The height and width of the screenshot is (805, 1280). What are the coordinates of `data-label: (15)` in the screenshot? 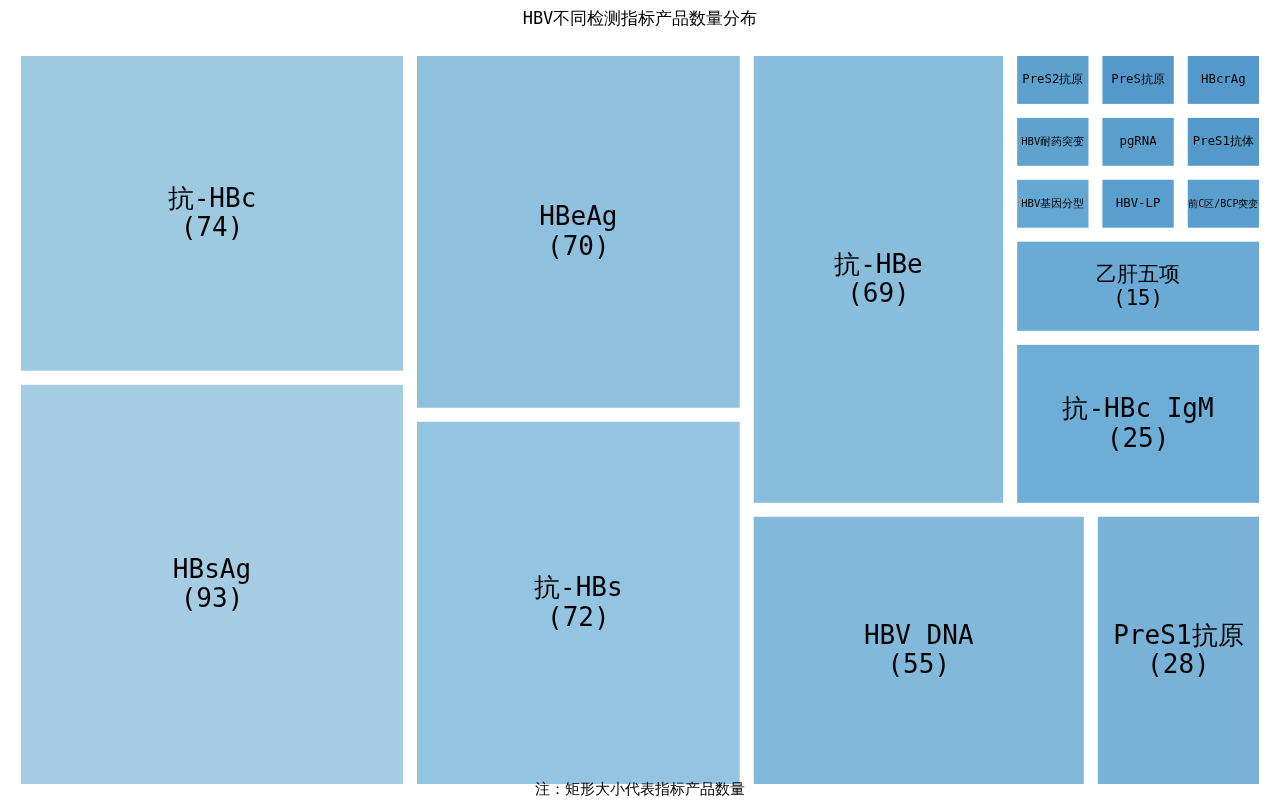 It's located at (1138, 297).